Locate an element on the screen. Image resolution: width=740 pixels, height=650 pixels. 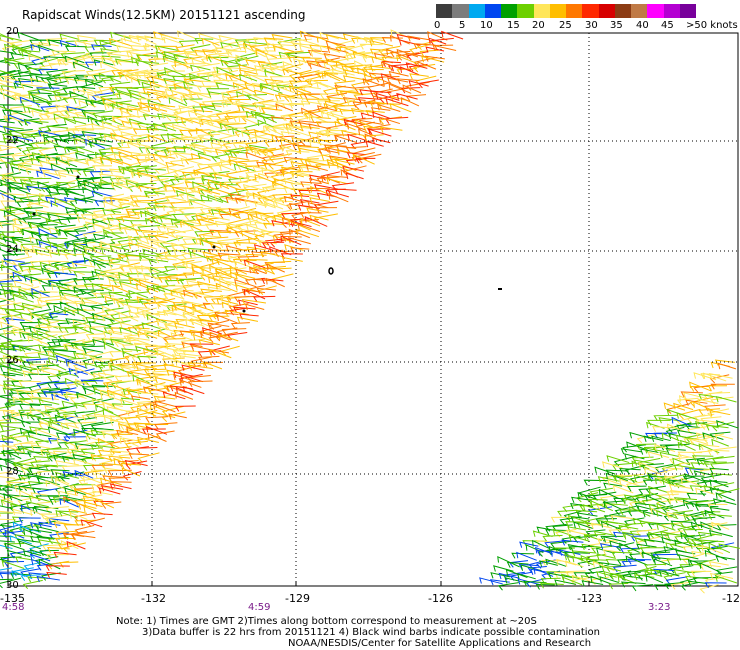
wind-speed-legend is located at coordinates (566, 11).